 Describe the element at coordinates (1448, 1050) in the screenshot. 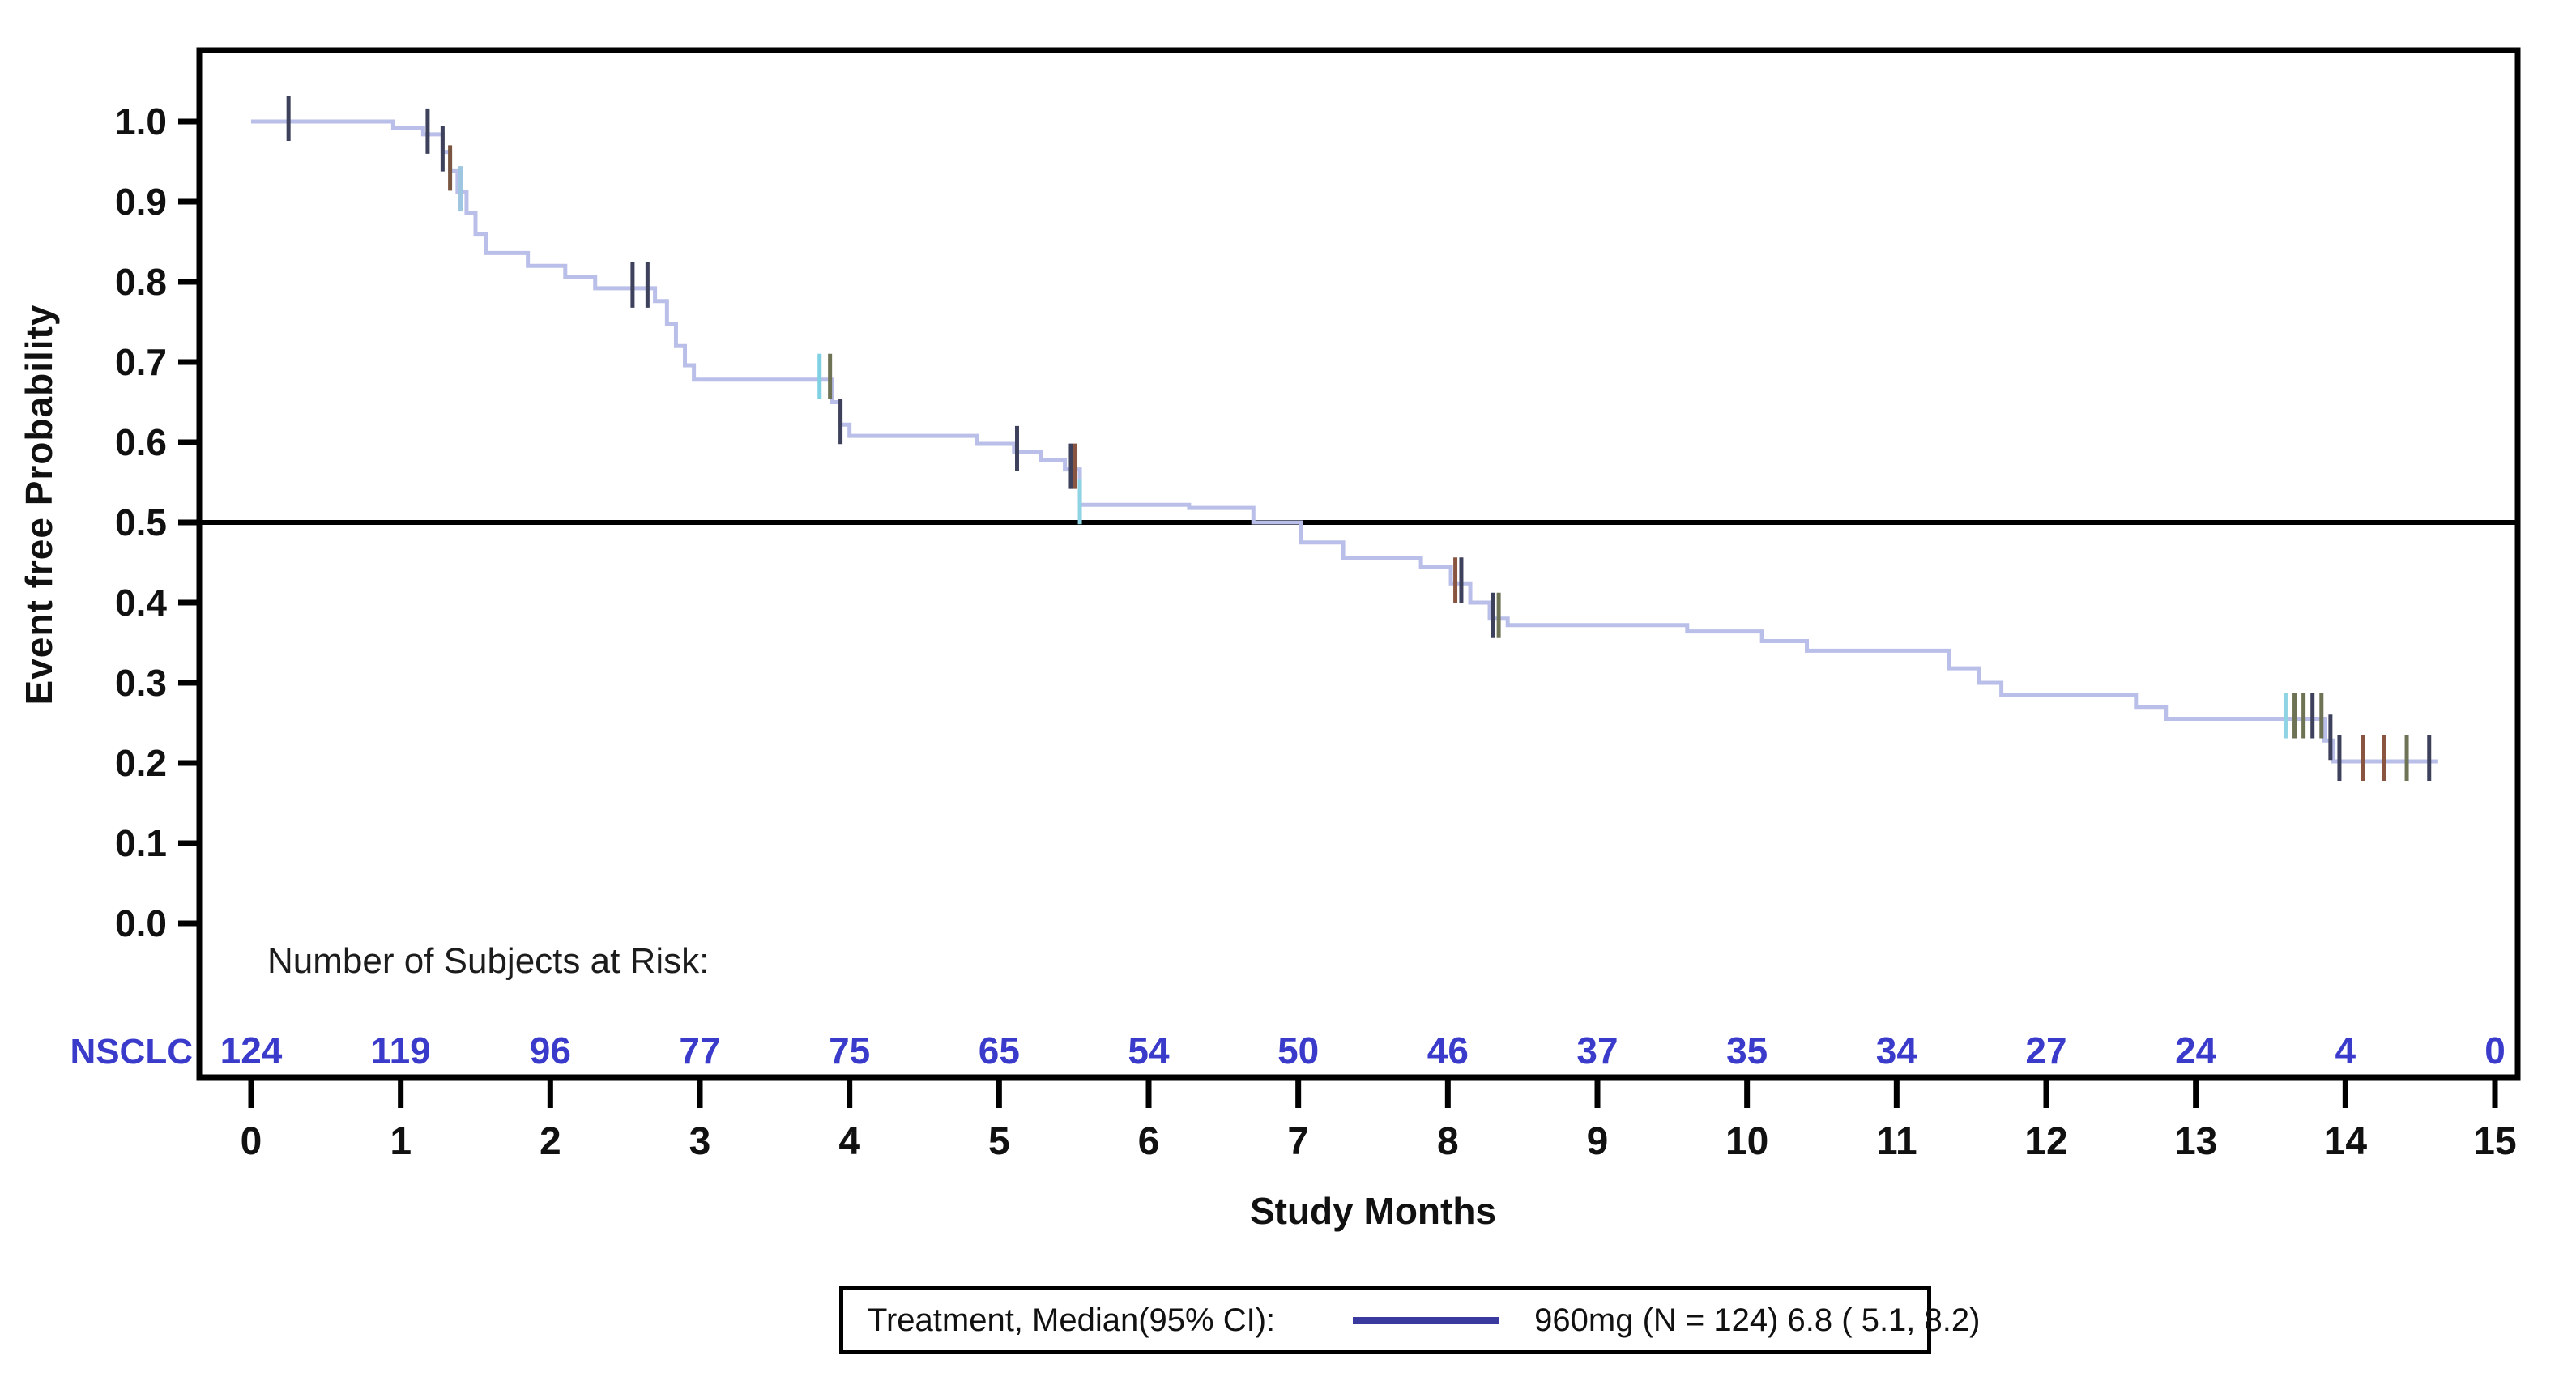

I see `at-risk-count: 46` at that location.